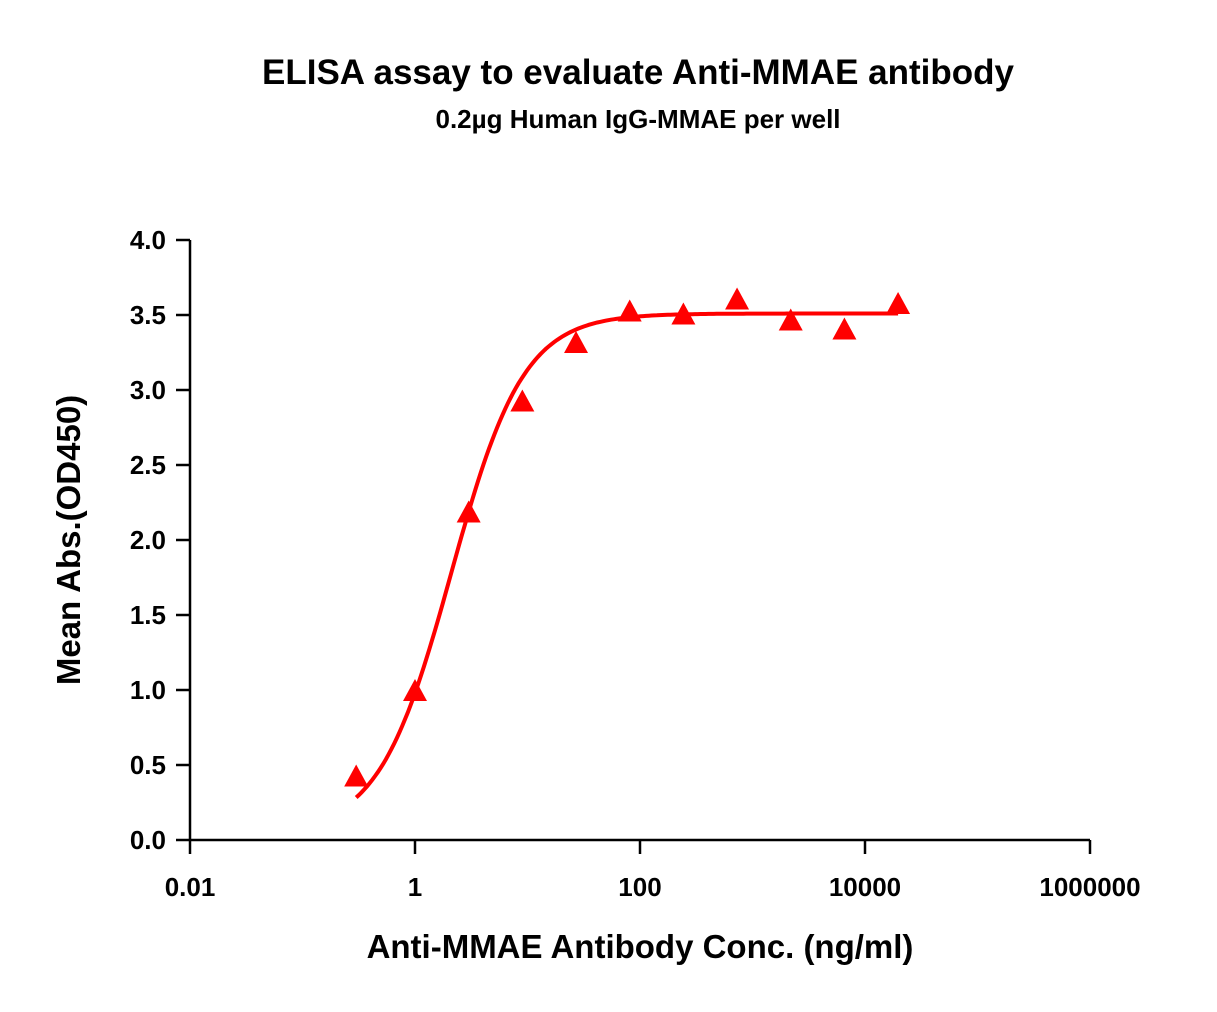  What do you see at coordinates (148, 615) in the screenshot?
I see `y-tick-label: 1.5` at bounding box center [148, 615].